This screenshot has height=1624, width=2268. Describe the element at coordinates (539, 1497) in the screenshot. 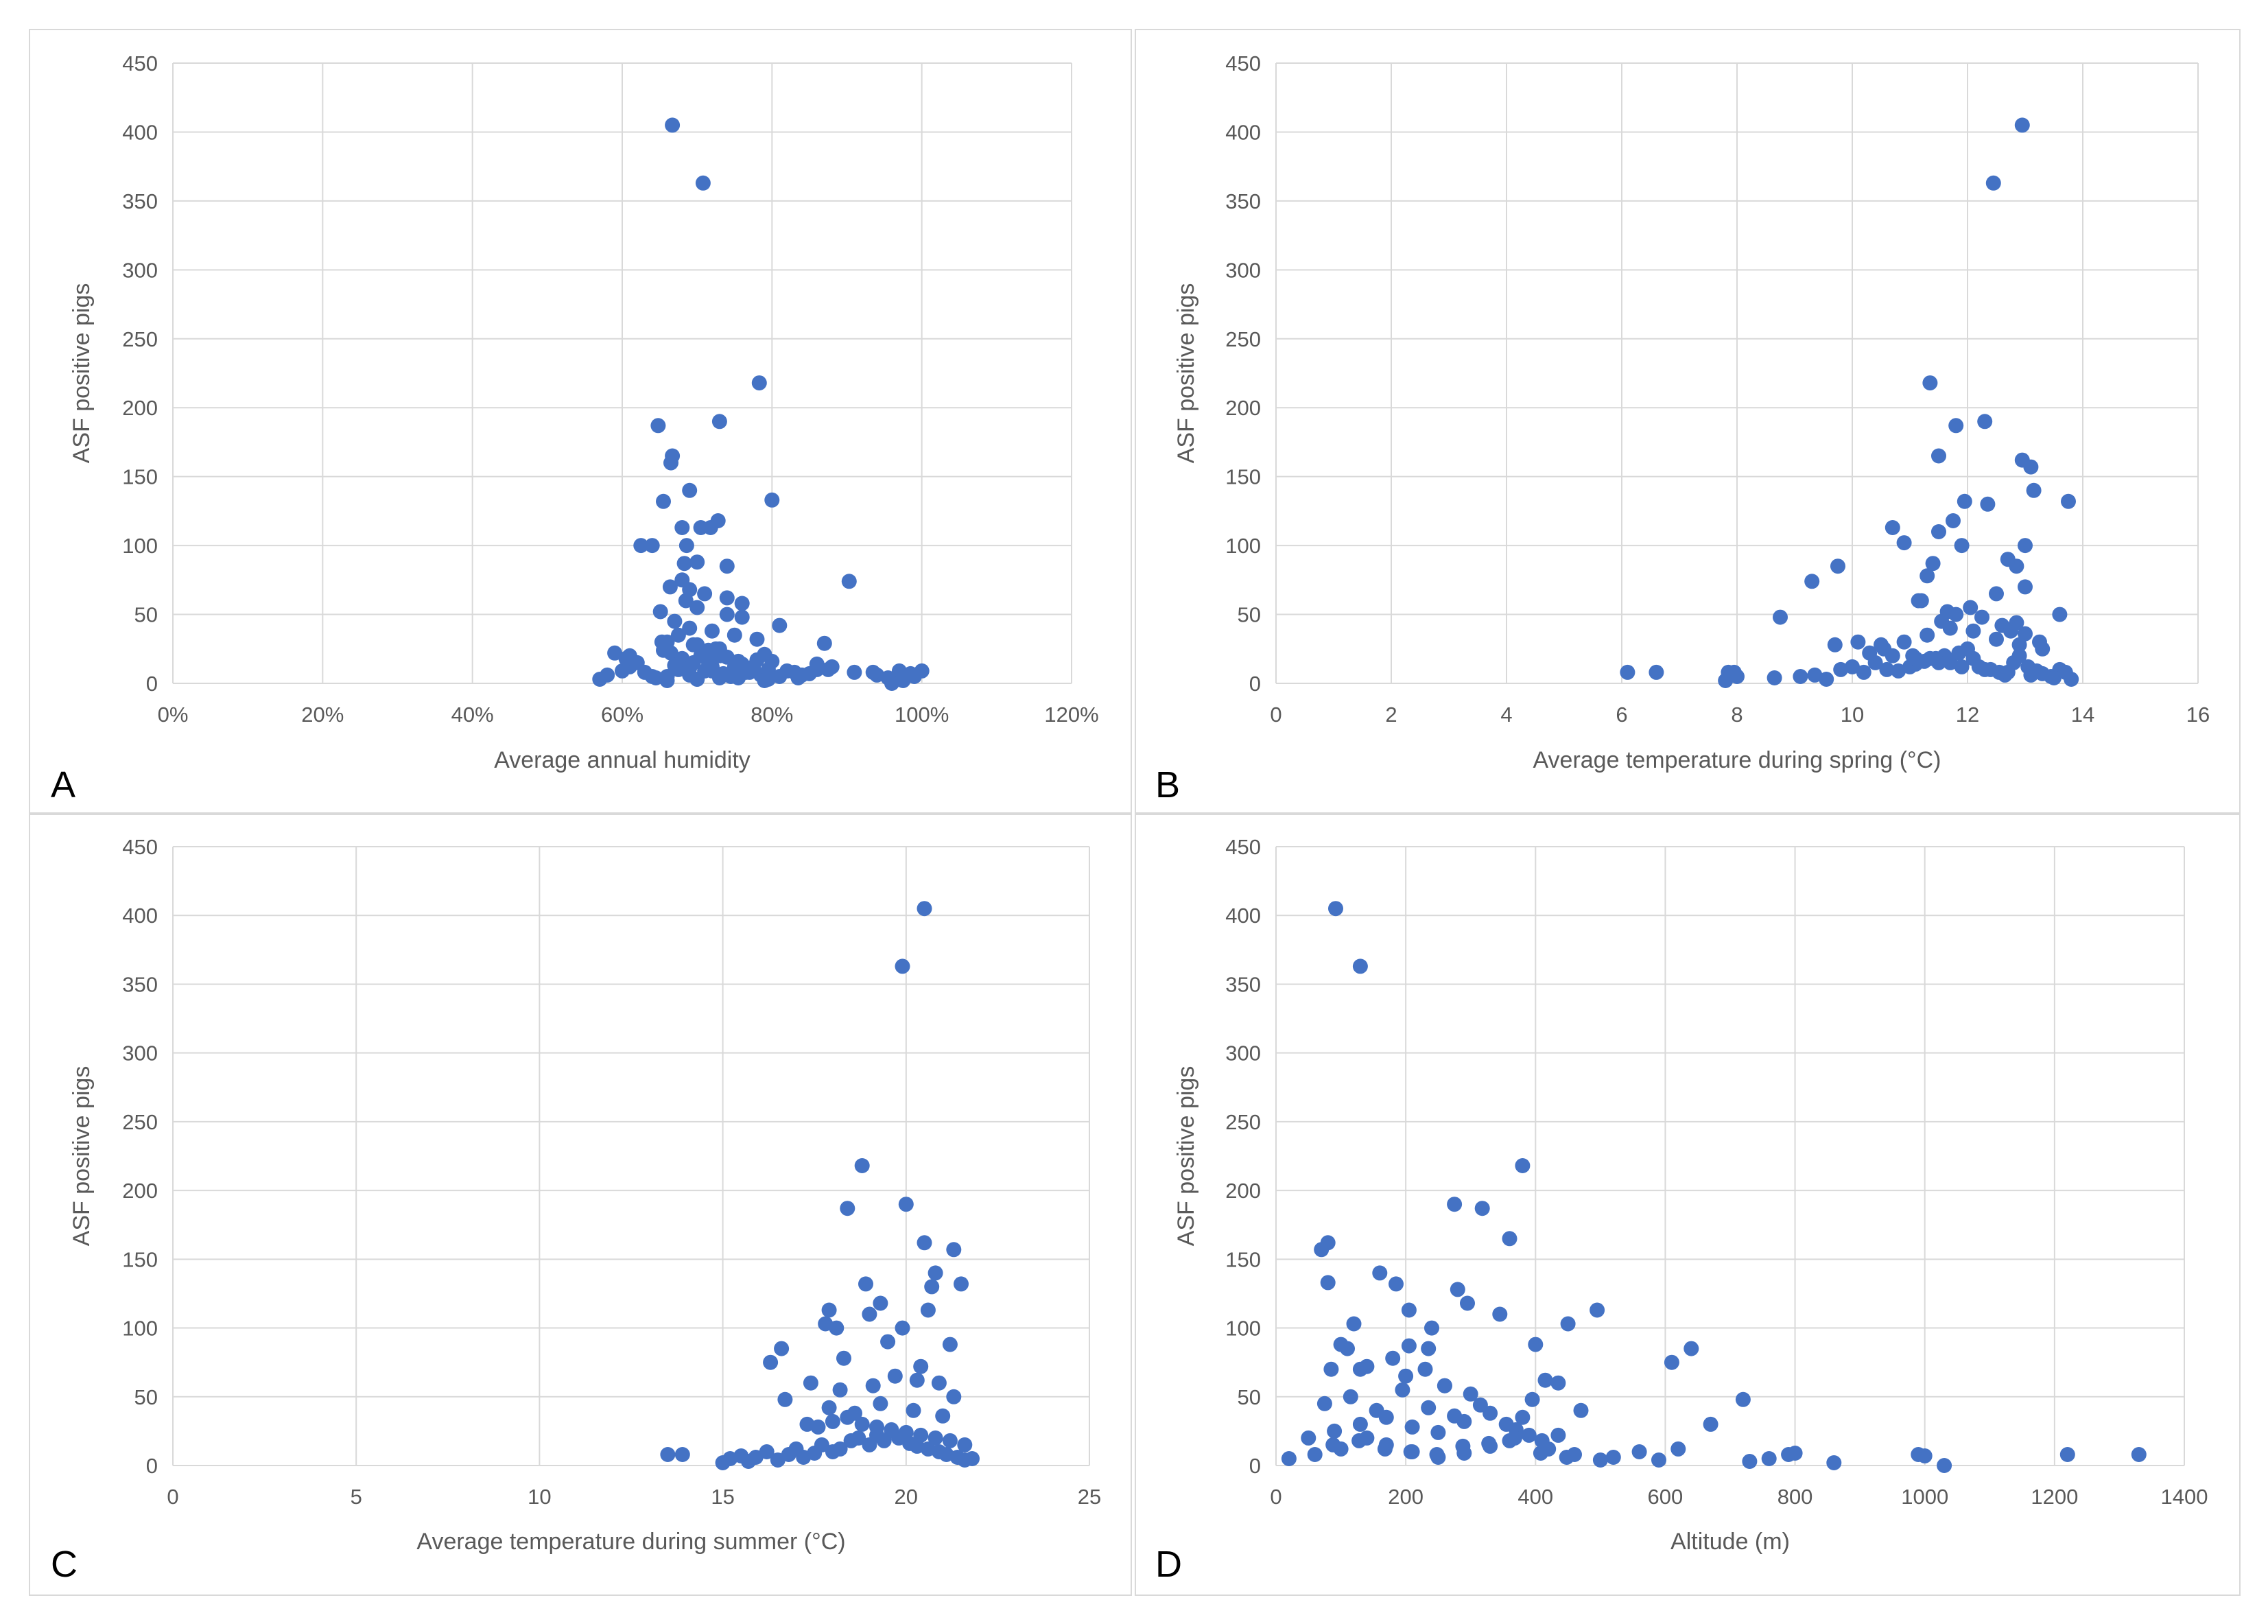

I see `chart-c-x-tick-label: 10` at that location.